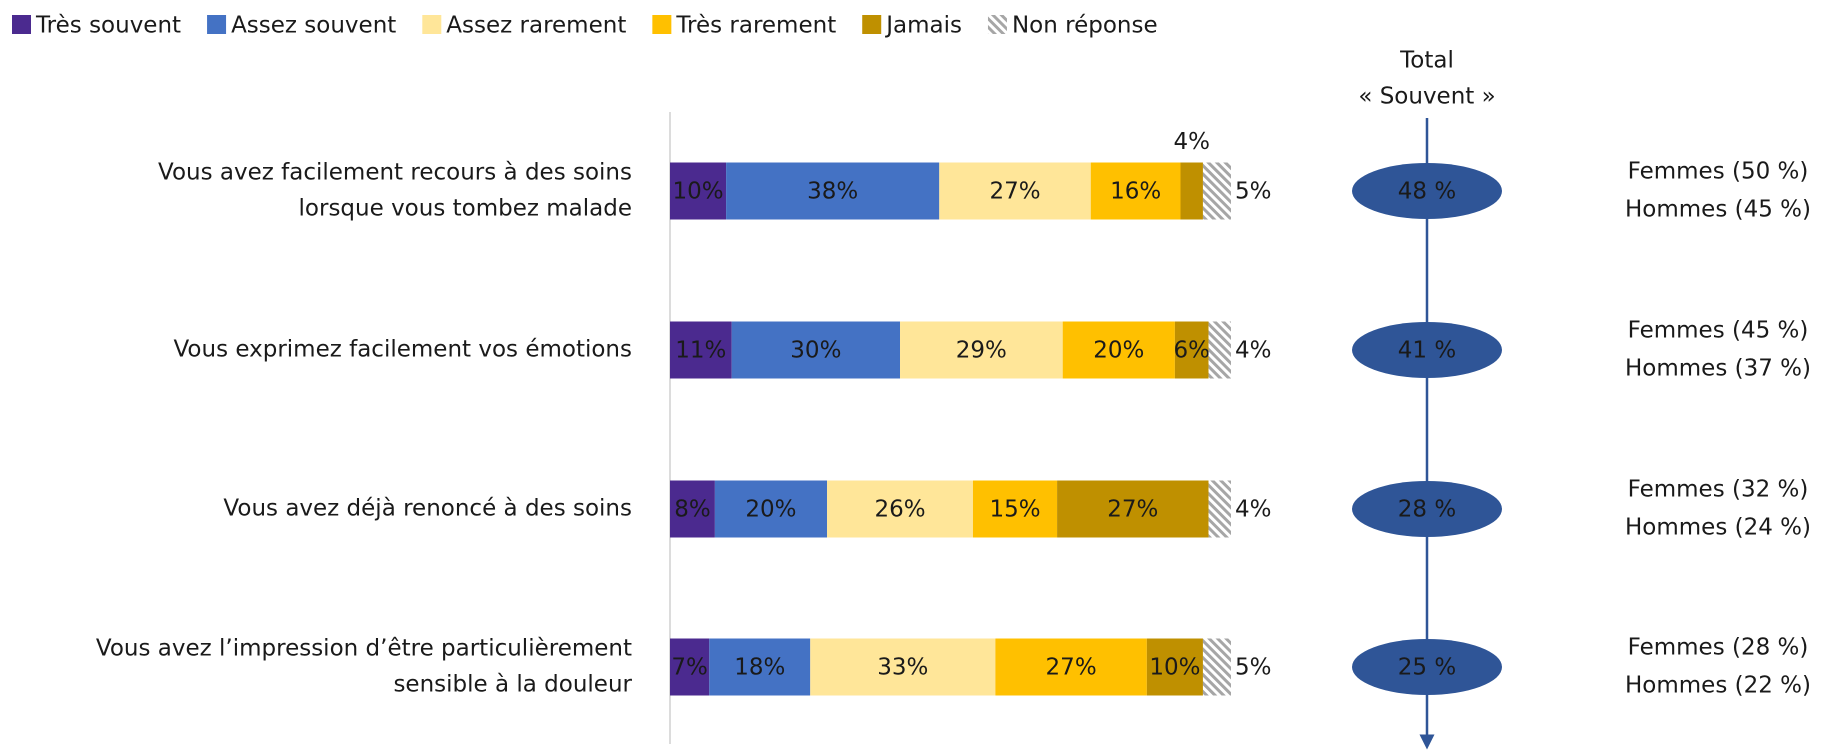  What do you see at coordinates (427, 509) in the screenshot?
I see `category-label: Vous avez déjà renoncé à des soins` at bounding box center [427, 509].